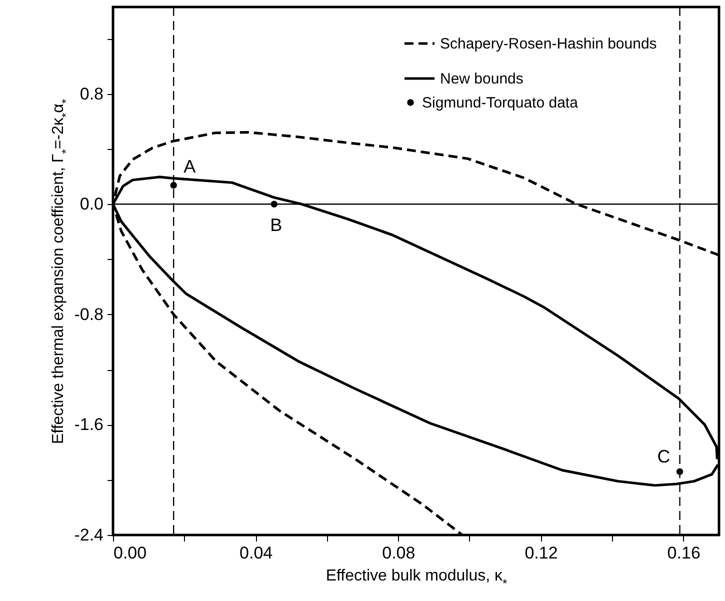  I want to click on legend-label: Schapery-Rosen-Hashin bounds, so click(548, 44).